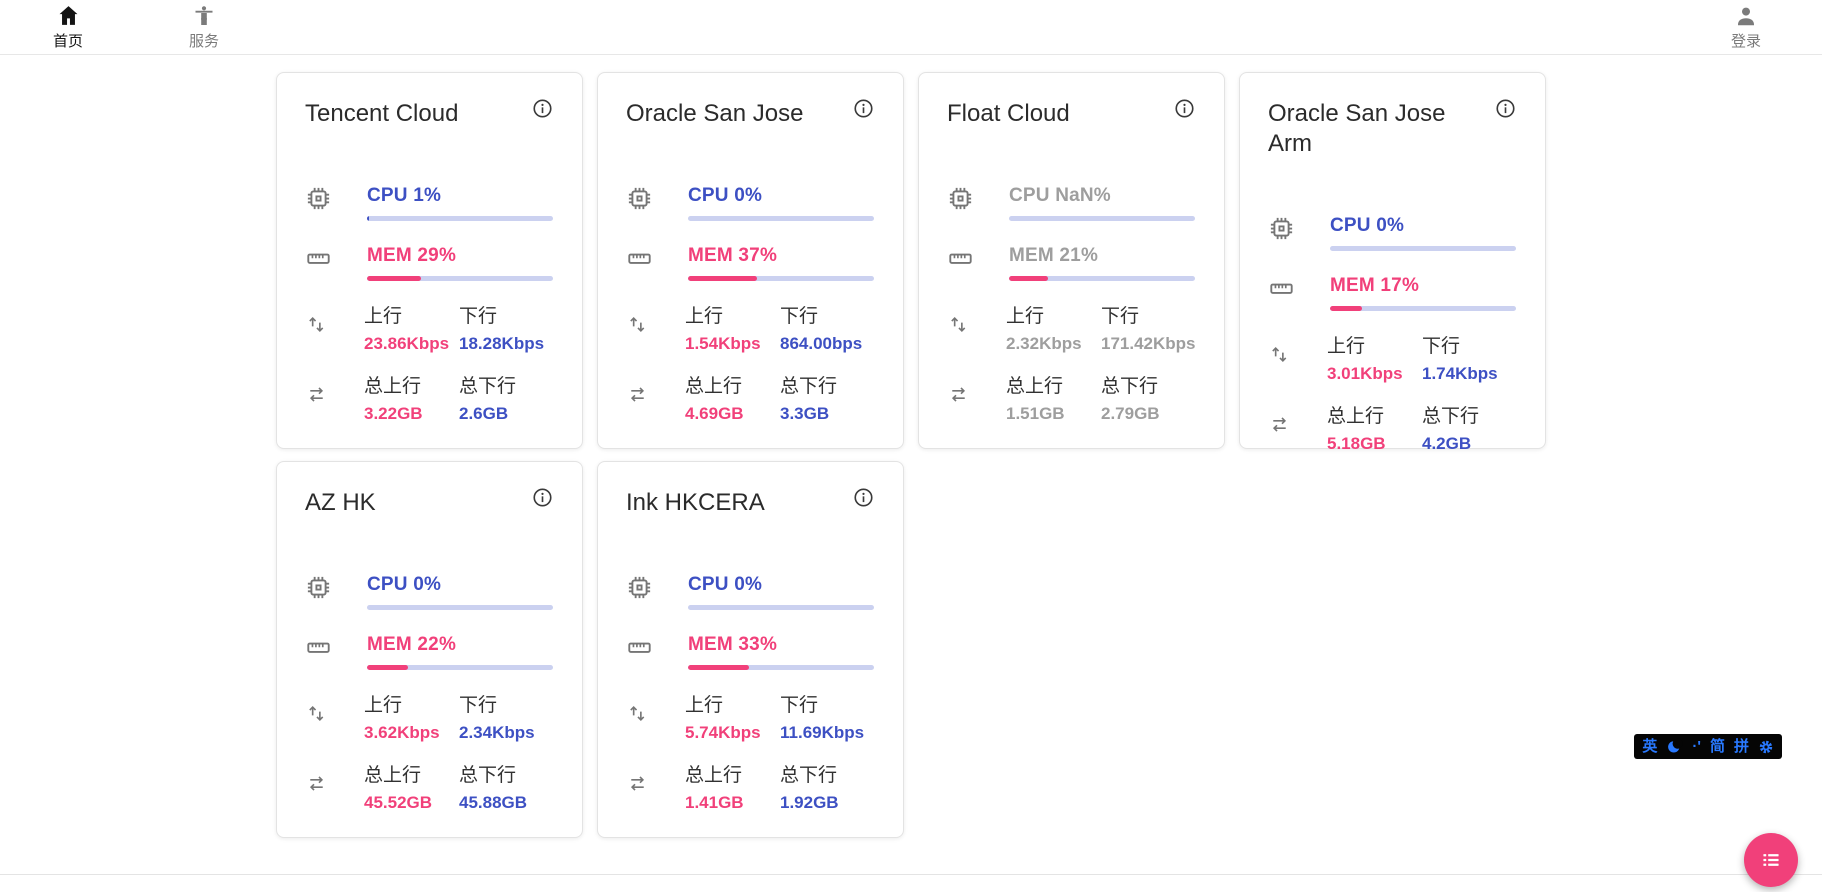 This screenshot has width=1822, height=892. I want to click on app-header: 首页 服务 登录, so click(911, 27).